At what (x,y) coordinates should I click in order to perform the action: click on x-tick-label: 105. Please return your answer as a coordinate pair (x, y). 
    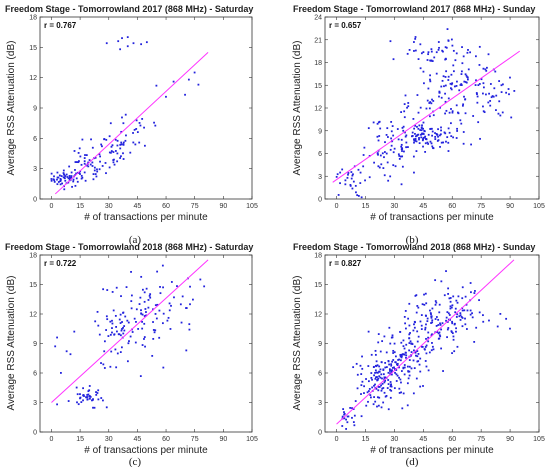
    Looking at the image, I should click on (539, 206).